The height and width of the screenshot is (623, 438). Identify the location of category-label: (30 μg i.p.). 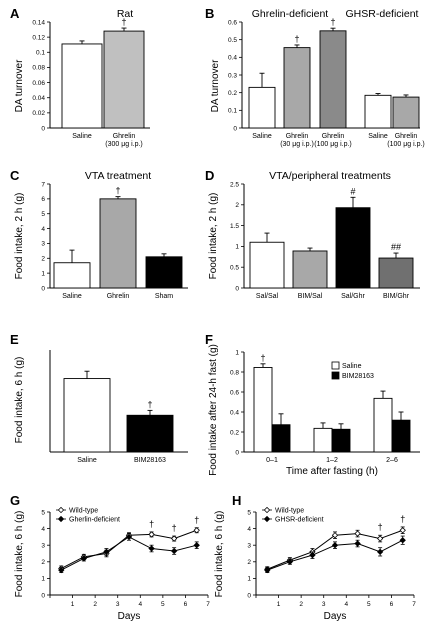
(297, 144).